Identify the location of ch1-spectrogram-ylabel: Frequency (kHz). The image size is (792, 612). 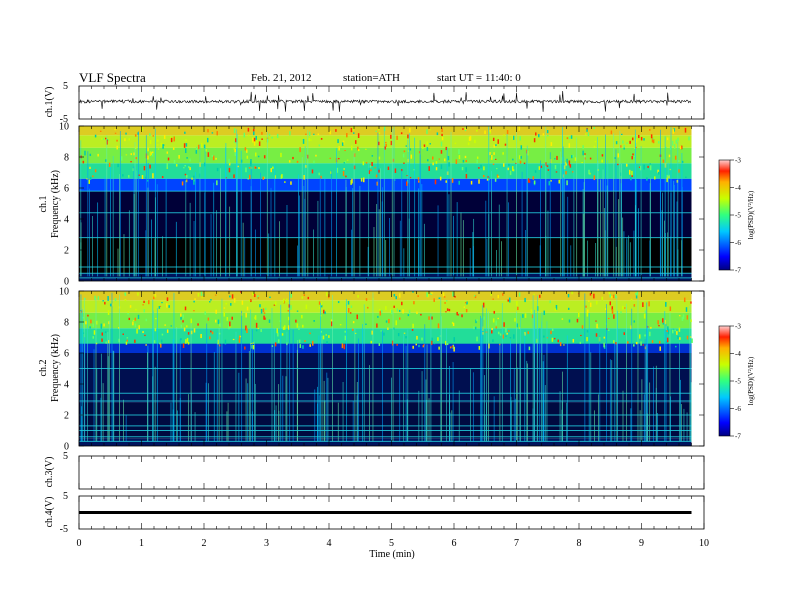
(55, 204).